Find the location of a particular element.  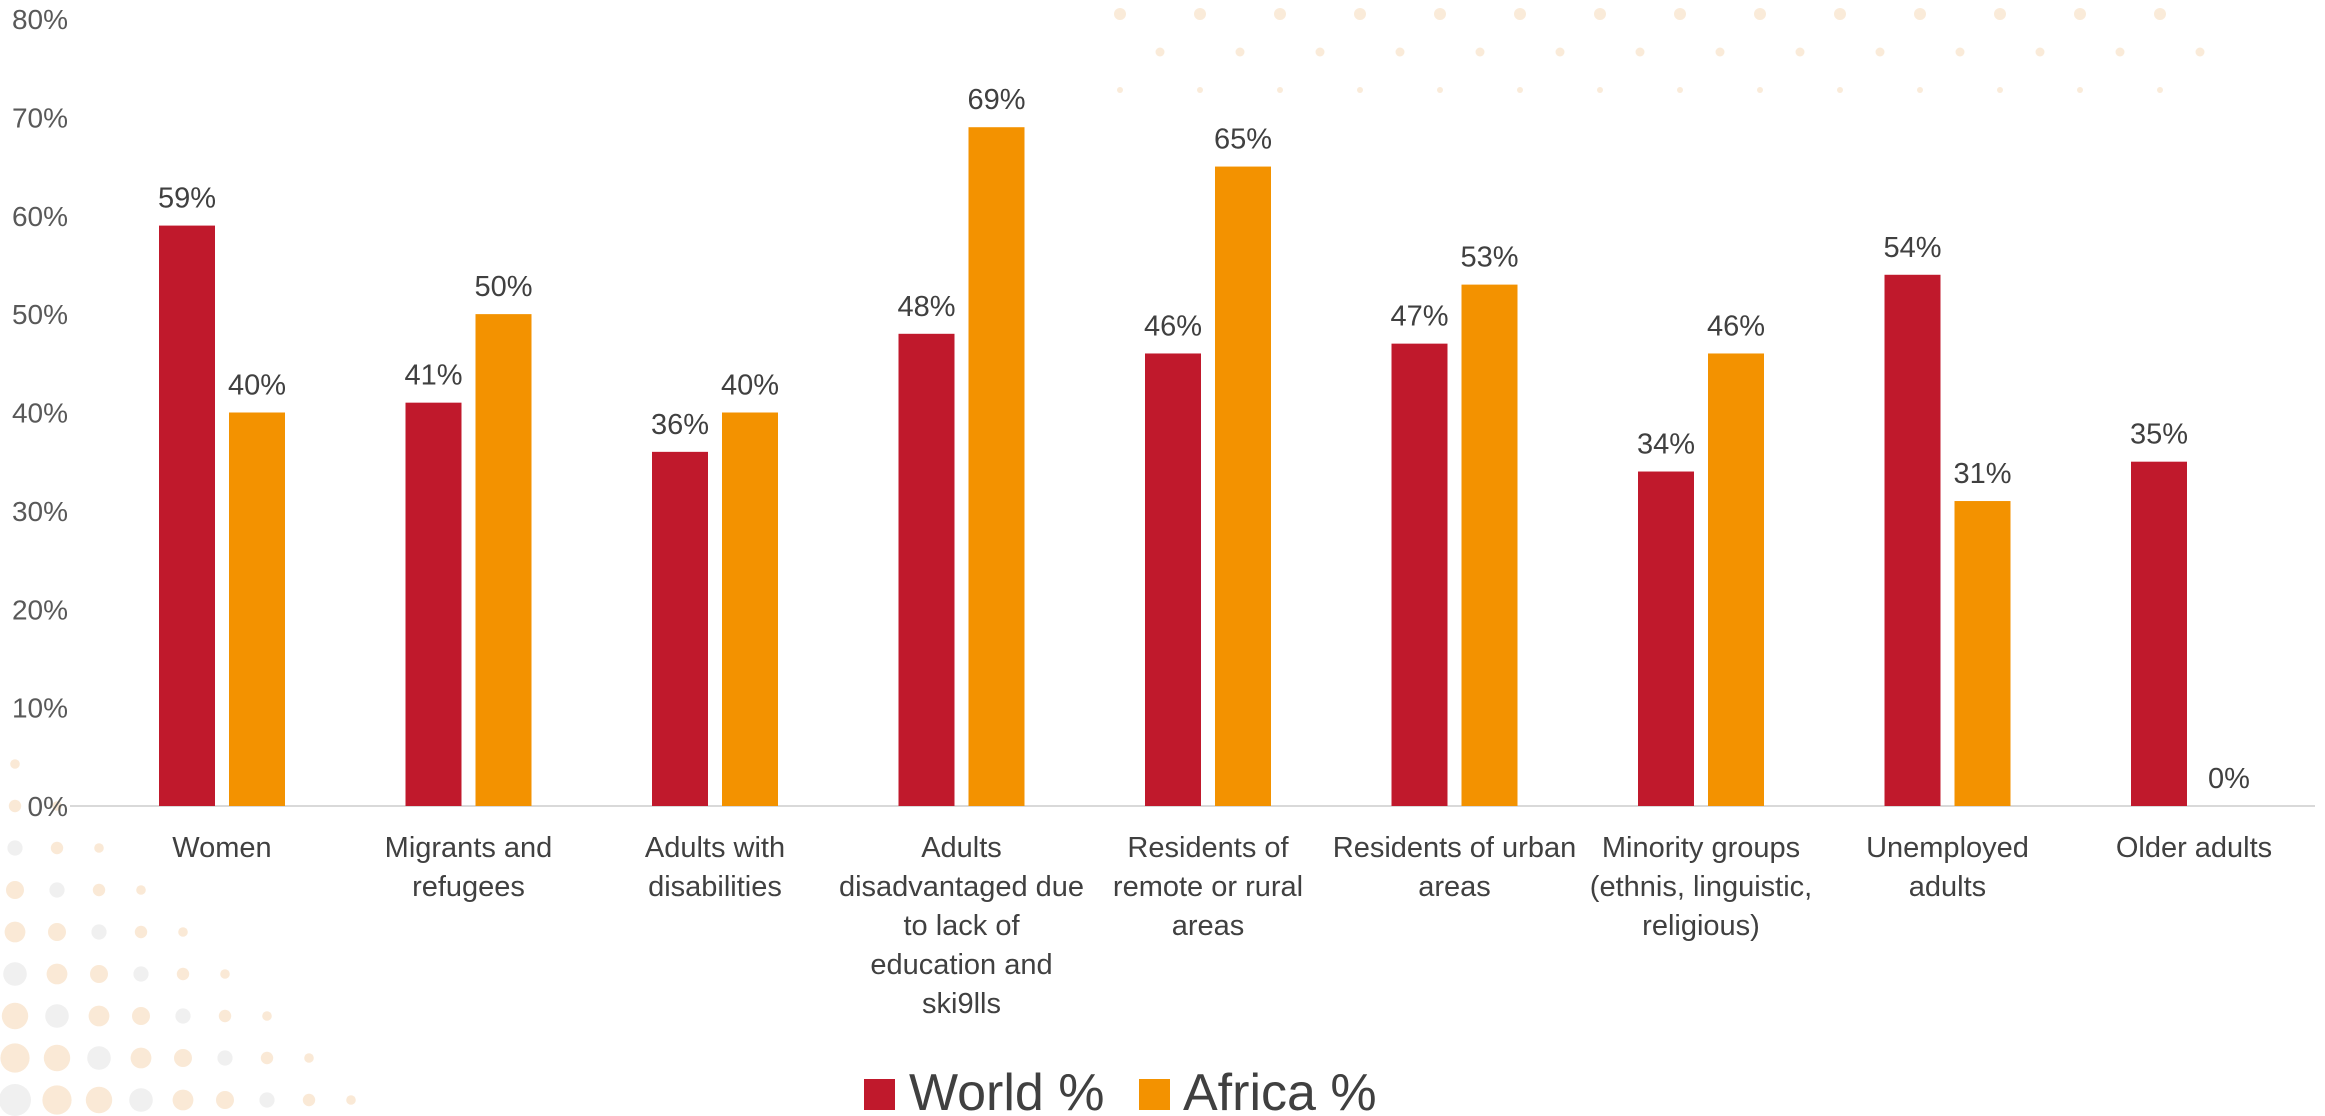

data-label: 31% is located at coordinates (1982, 474).